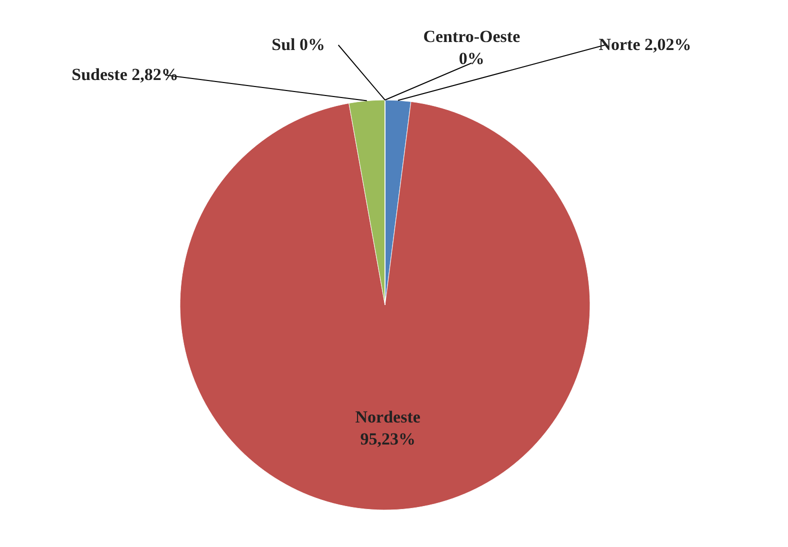 The width and height of the screenshot is (788, 547). Describe the element at coordinates (299, 44) in the screenshot. I see `category-label: Sul 0%` at that location.